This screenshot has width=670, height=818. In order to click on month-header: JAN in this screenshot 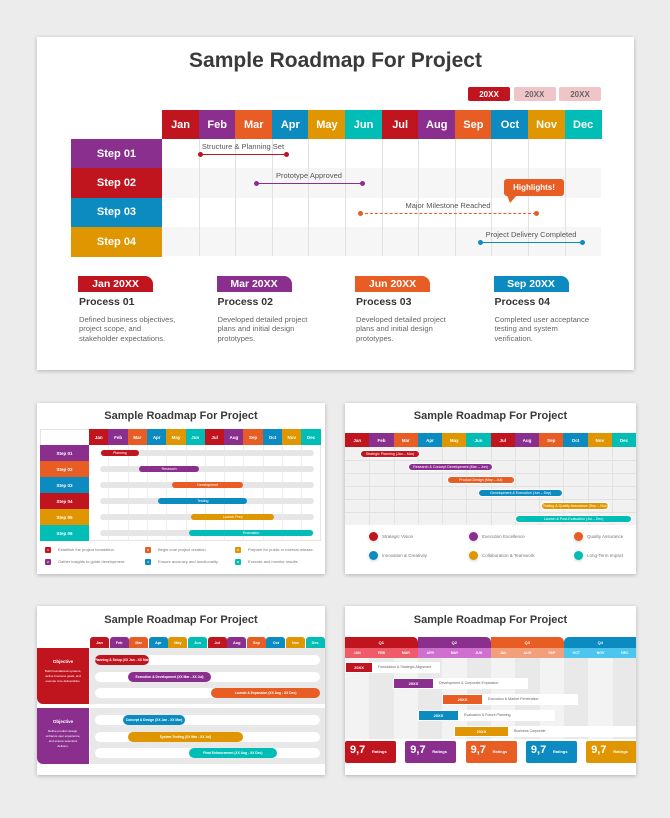, I will do `click(357, 653)`.